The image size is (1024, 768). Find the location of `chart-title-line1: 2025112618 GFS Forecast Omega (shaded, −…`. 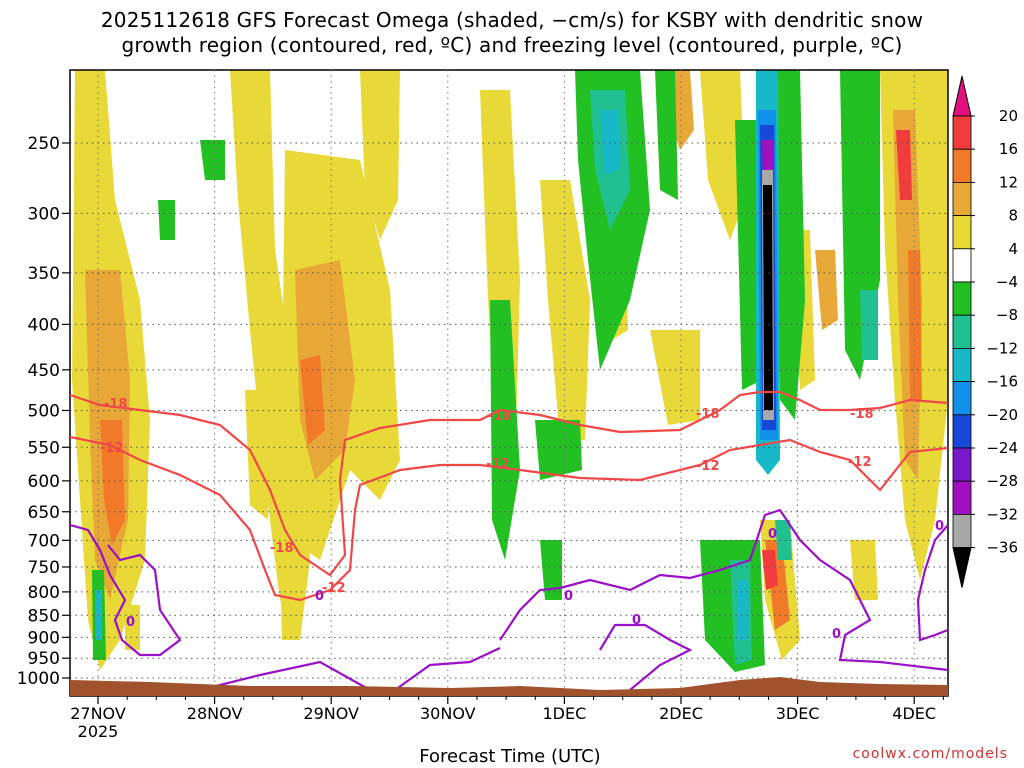

chart-title-line1: 2025112618 GFS Forecast Omega (shaded, −… is located at coordinates (512, 20).